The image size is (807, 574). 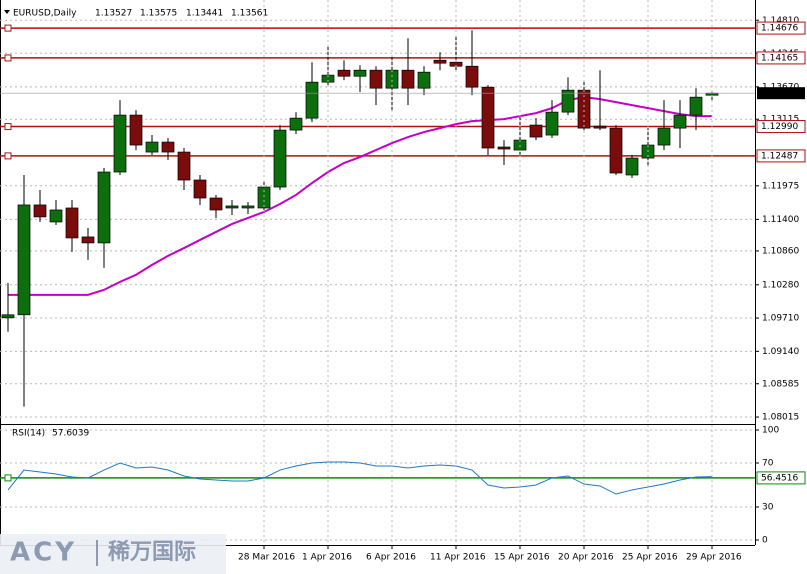 What do you see at coordinates (780, 120) in the screenshot?
I see `y-tick-label: 1.13115` at bounding box center [780, 120].